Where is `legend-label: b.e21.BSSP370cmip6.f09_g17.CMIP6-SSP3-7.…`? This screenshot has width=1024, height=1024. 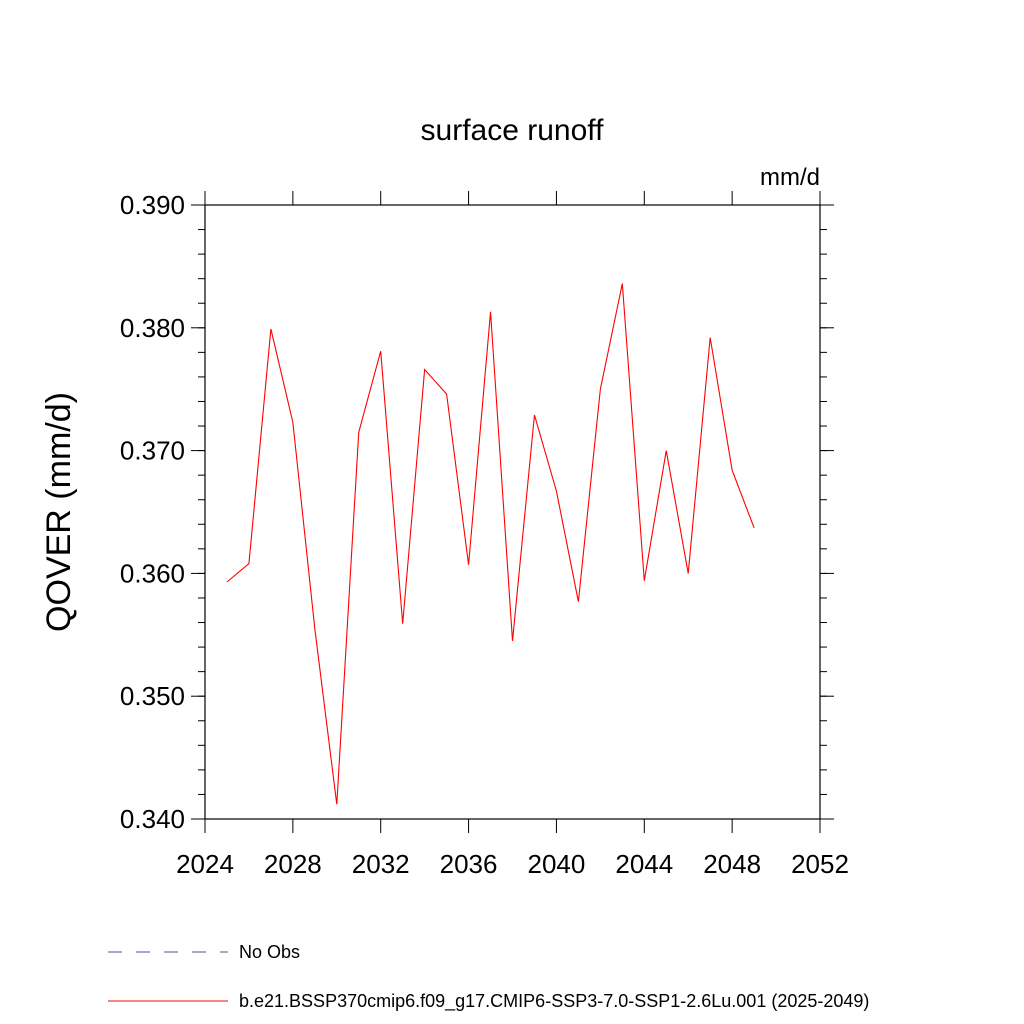 legend-label: b.e21.BSSP370cmip6.f09_g17.CMIP6-SSP3-7.… is located at coordinates (554, 1001).